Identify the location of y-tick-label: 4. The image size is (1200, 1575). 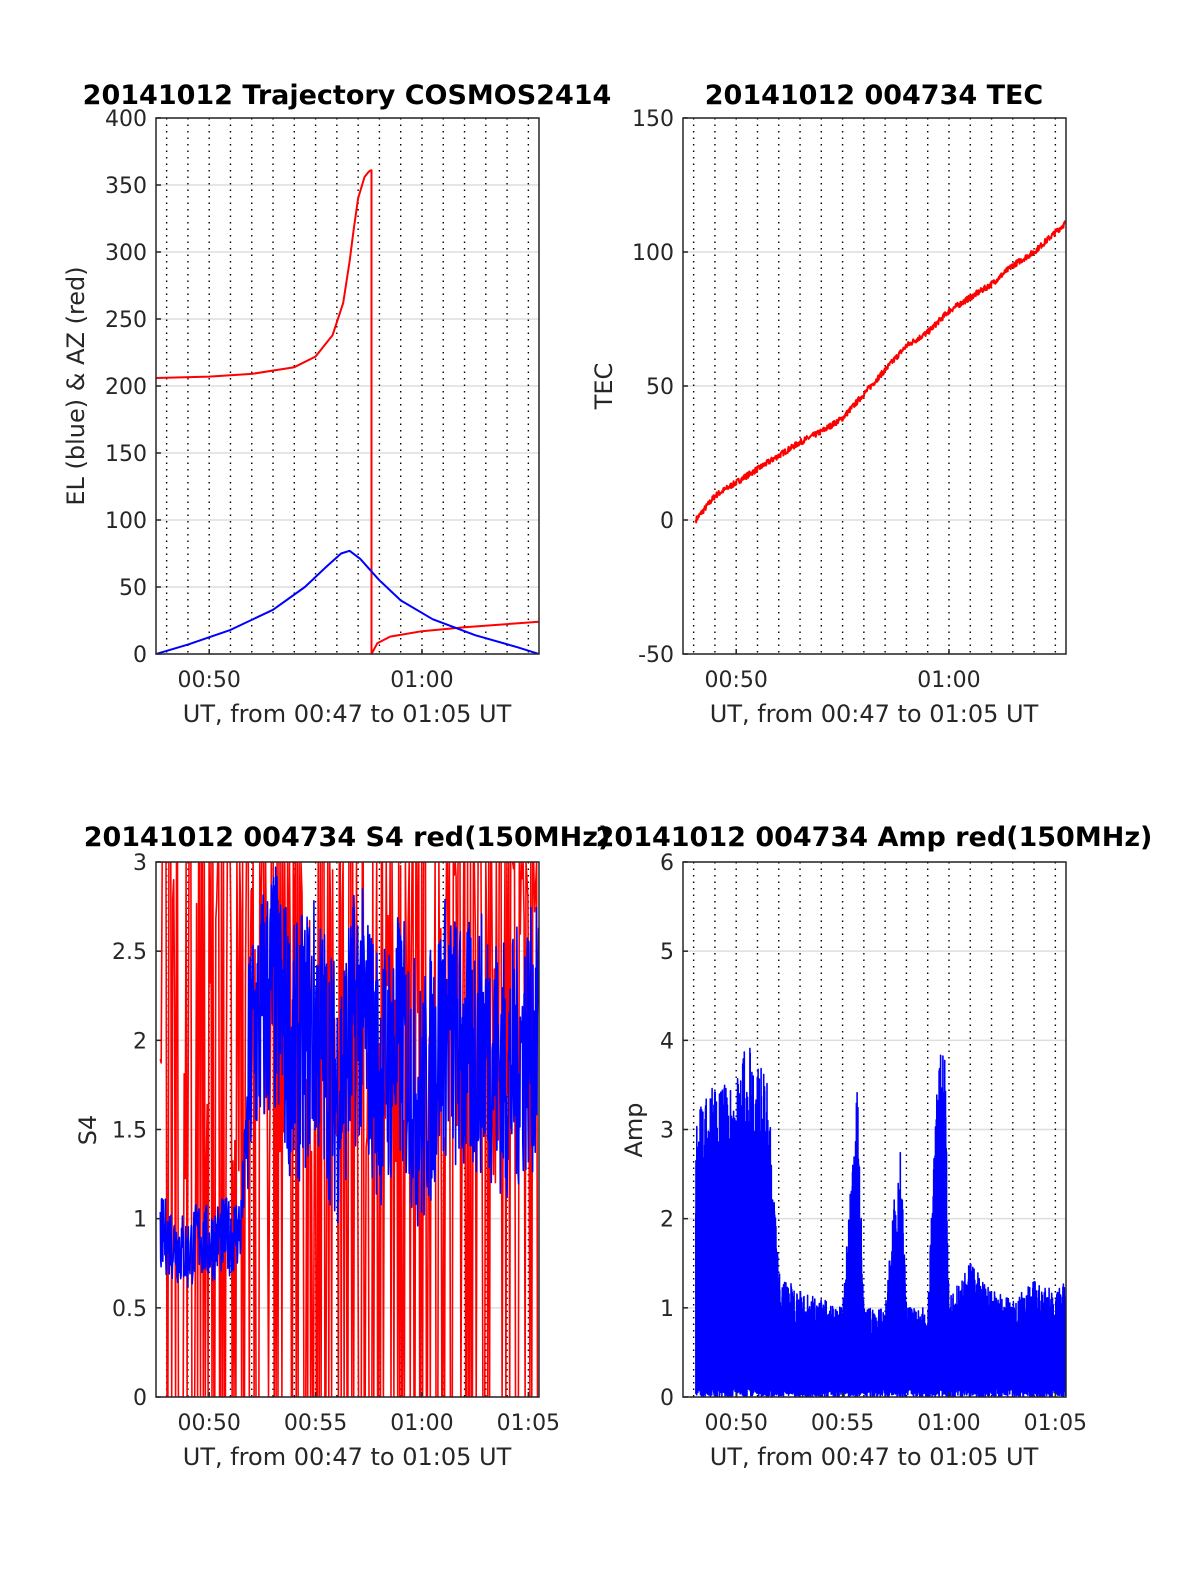
(667, 1041).